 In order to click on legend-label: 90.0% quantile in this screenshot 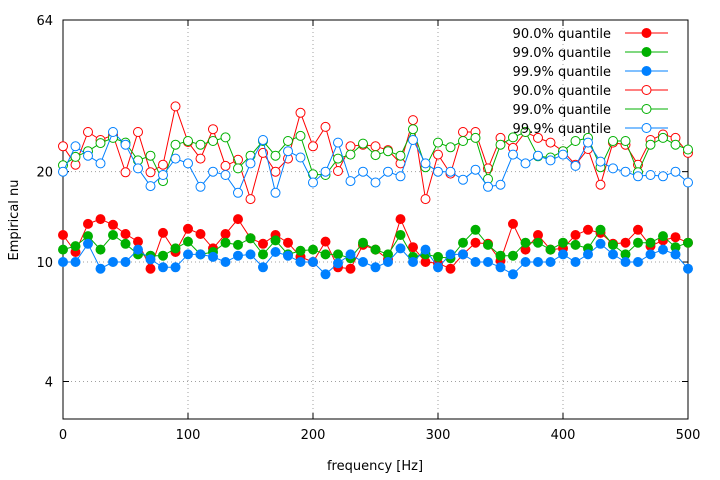, I will do `click(562, 91)`.